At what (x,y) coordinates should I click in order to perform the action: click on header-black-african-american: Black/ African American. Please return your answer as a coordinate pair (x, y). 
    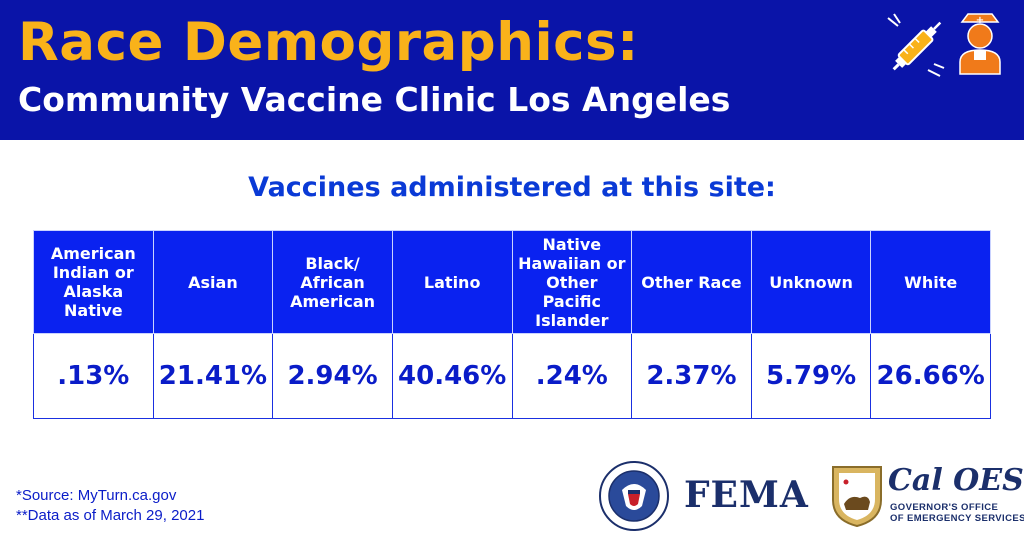
    Looking at the image, I should click on (332, 282).